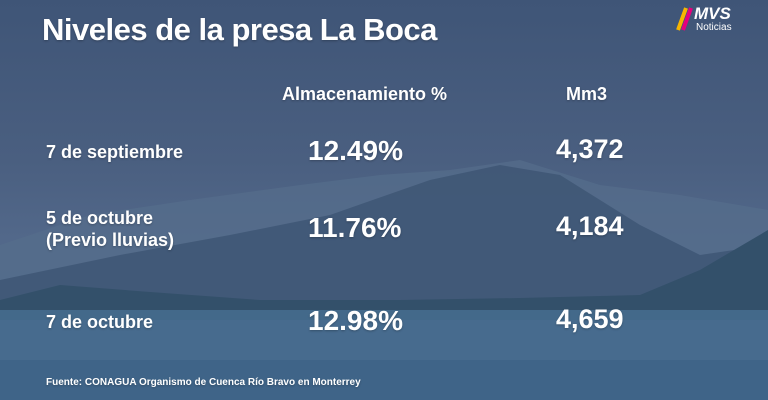  Describe the element at coordinates (355, 150) in the screenshot. I see `storage-value: 12.49%` at that location.